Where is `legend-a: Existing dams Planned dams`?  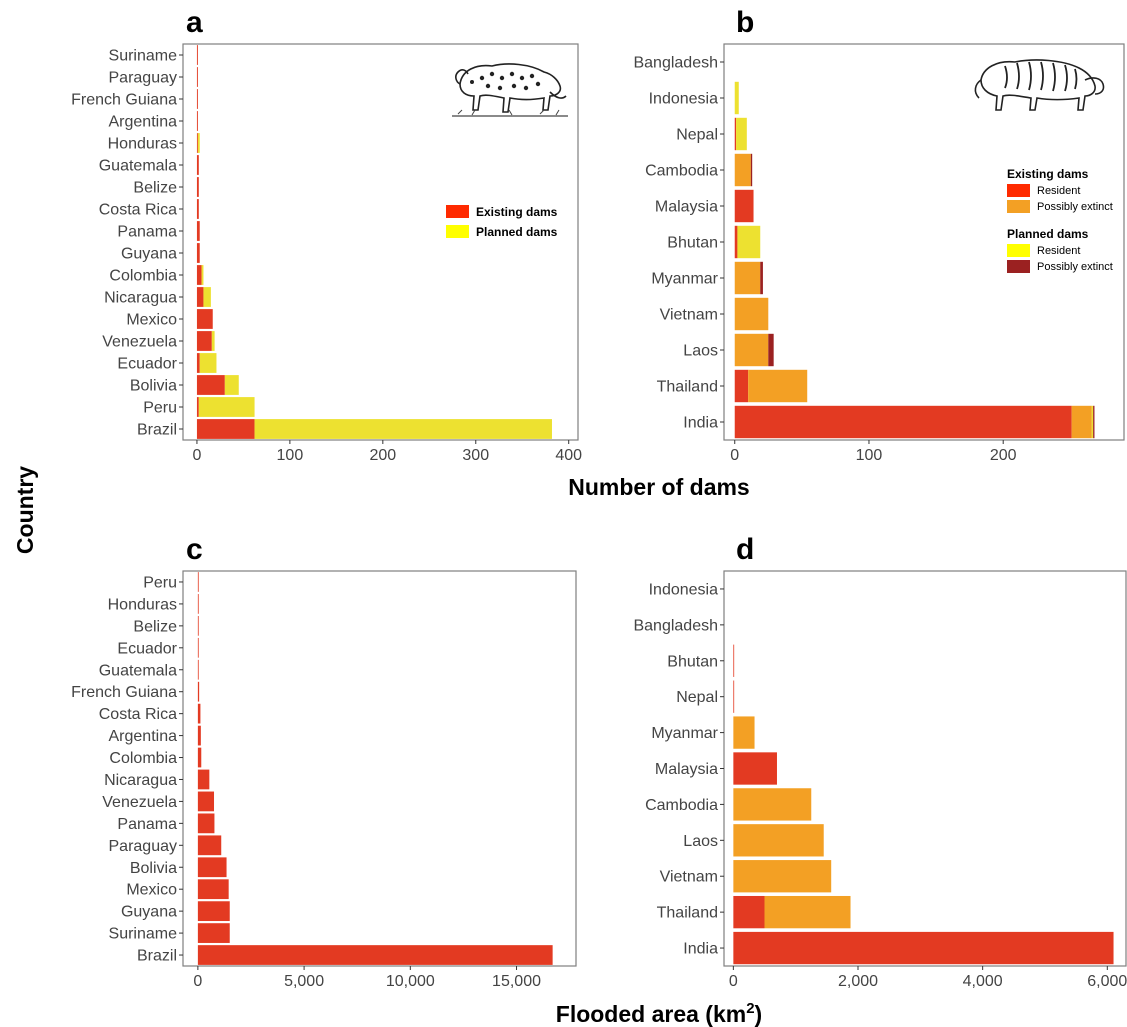 legend-a: Existing dams Planned dams is located at coordinates (502, 222).